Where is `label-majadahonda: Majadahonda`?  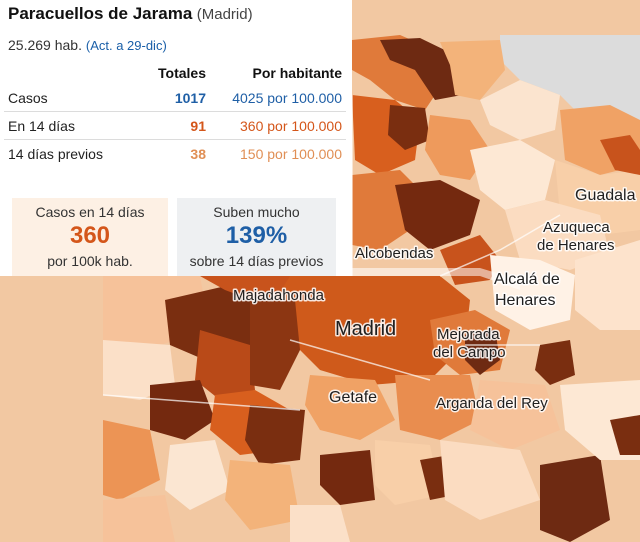
label-majadahonda: Majadahonda is located at coordinates (279, 295).